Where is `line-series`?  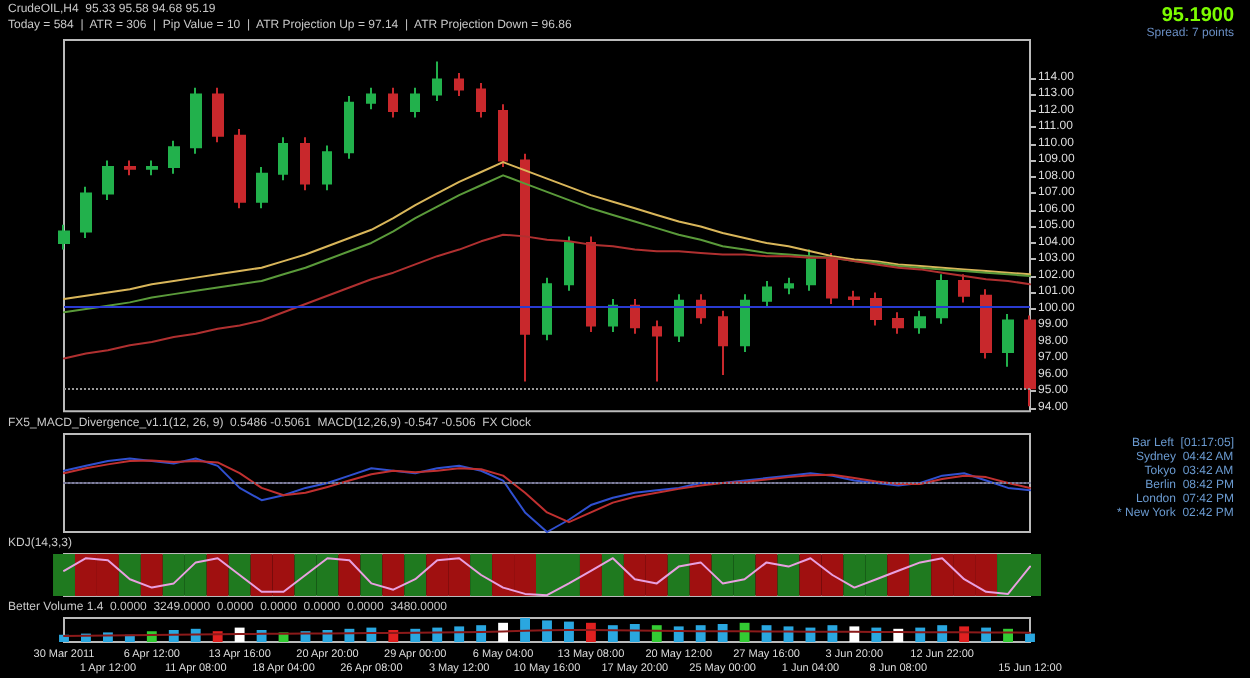
line-series is located at coordinates (547, 296).